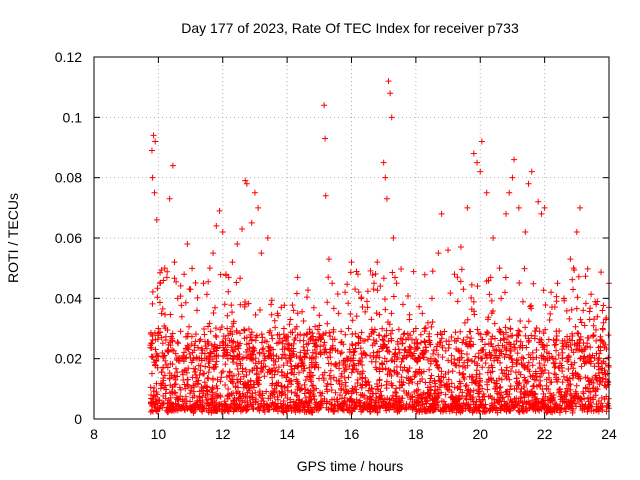 The height and width of the screenshot is (480, 640). I want to click on x-tick-label: 22, so click(545, 434).